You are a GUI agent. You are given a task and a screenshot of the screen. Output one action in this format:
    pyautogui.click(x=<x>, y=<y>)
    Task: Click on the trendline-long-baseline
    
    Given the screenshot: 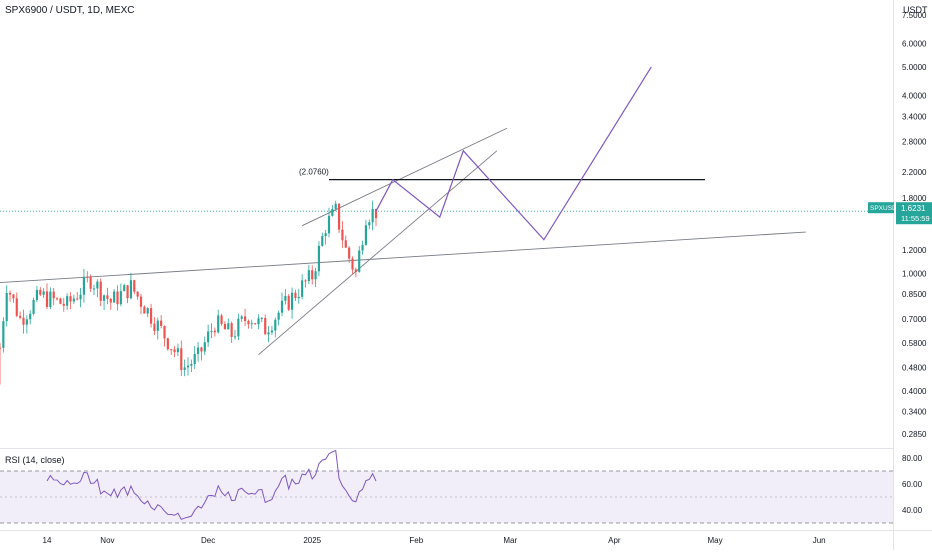 What is the action you would take?
    pyautogui.click(x=403, y=257)
    